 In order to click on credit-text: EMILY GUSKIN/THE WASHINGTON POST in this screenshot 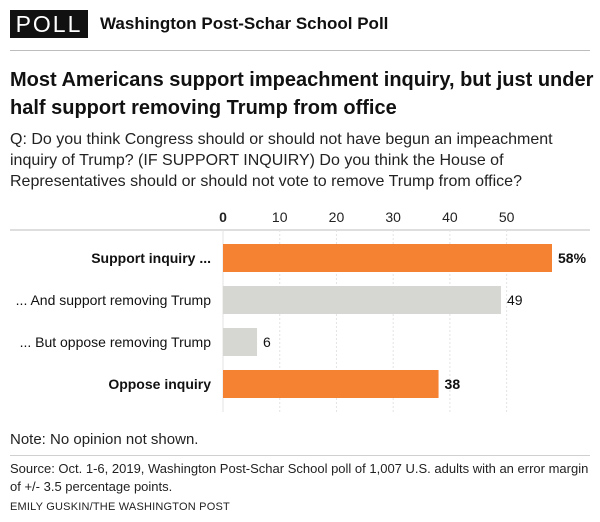, I will do `click(120, 507)`.